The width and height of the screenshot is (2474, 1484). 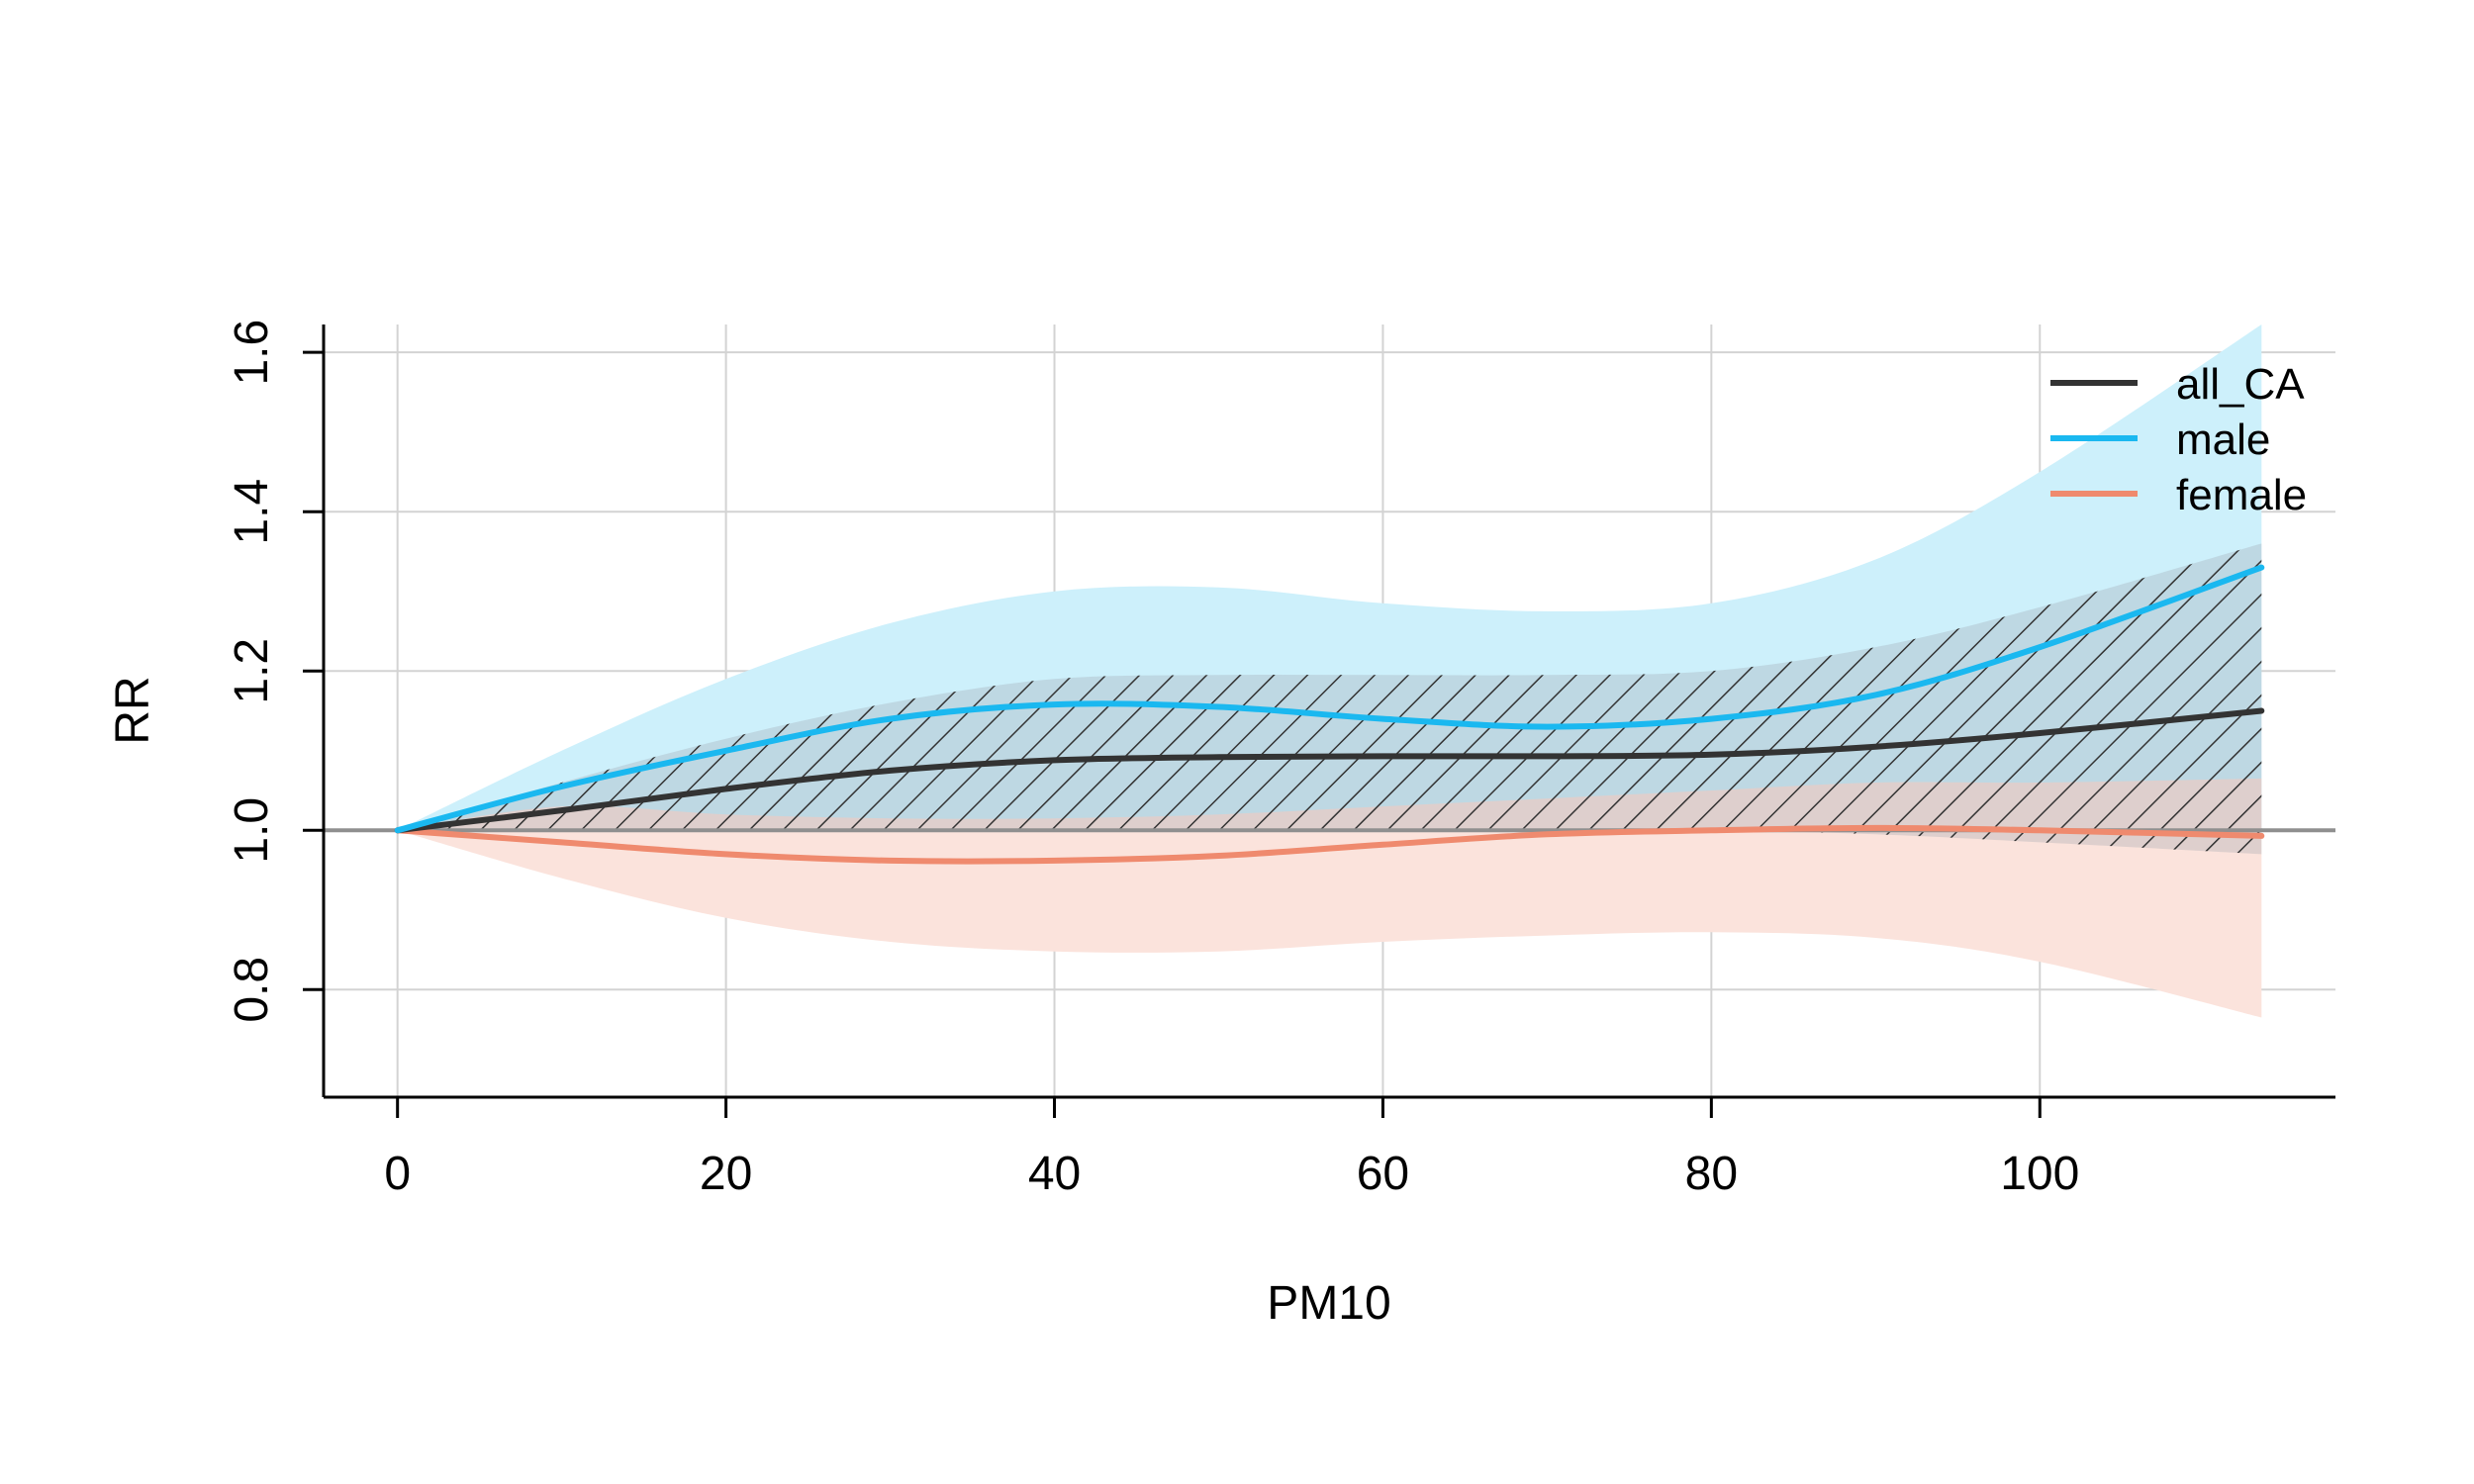 I want to click on y-ticks: 0.8 1.0 1.2 1.4 1.6, so click(x=275, y=671).